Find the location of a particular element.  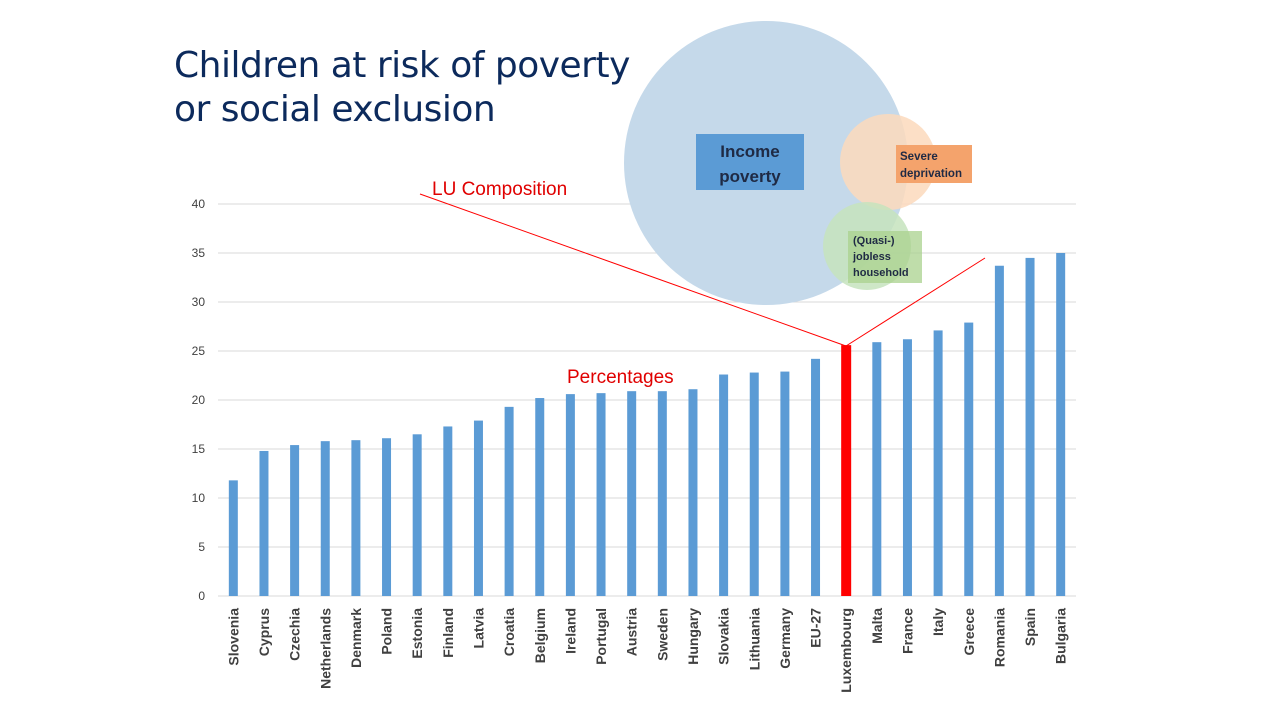

x-category-label: Slovenia is located at coordinates (233, 637).